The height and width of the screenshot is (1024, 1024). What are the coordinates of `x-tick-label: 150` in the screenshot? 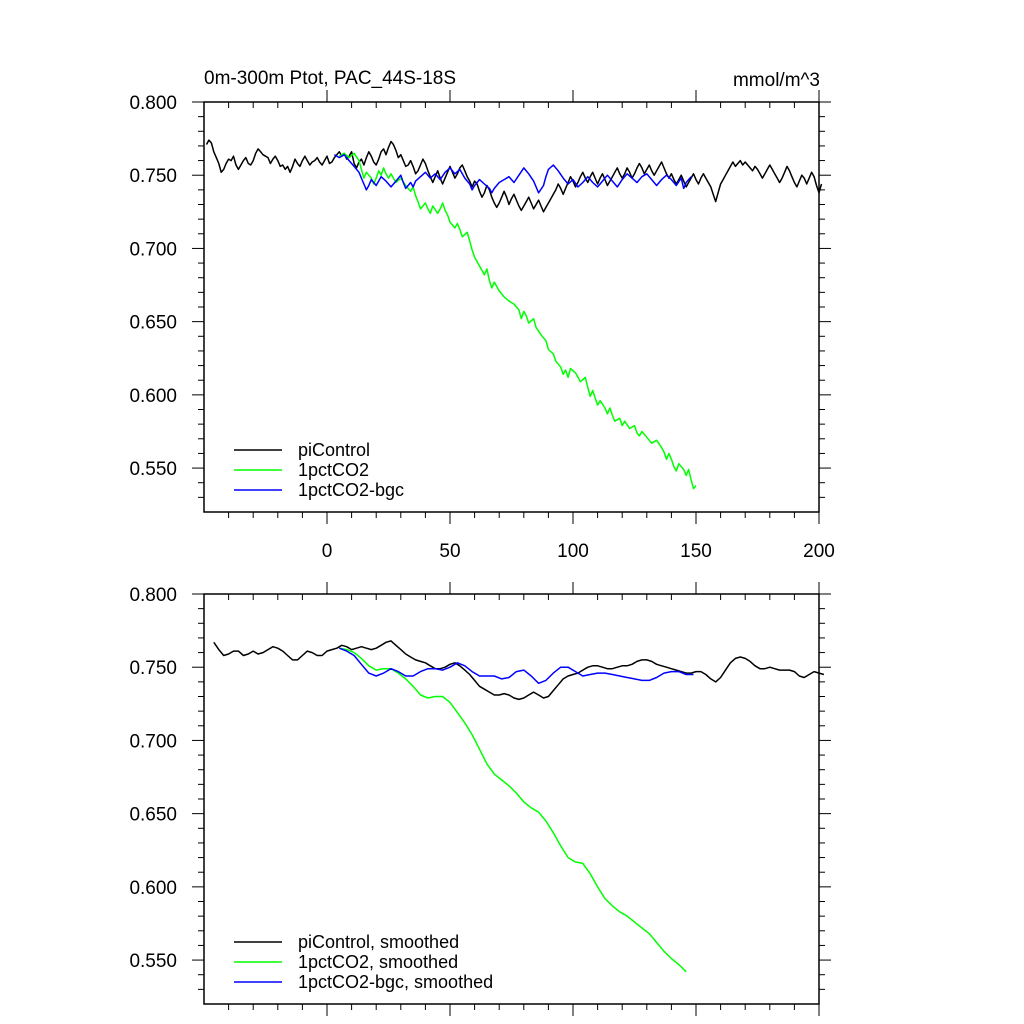 It's located at (696, 551).